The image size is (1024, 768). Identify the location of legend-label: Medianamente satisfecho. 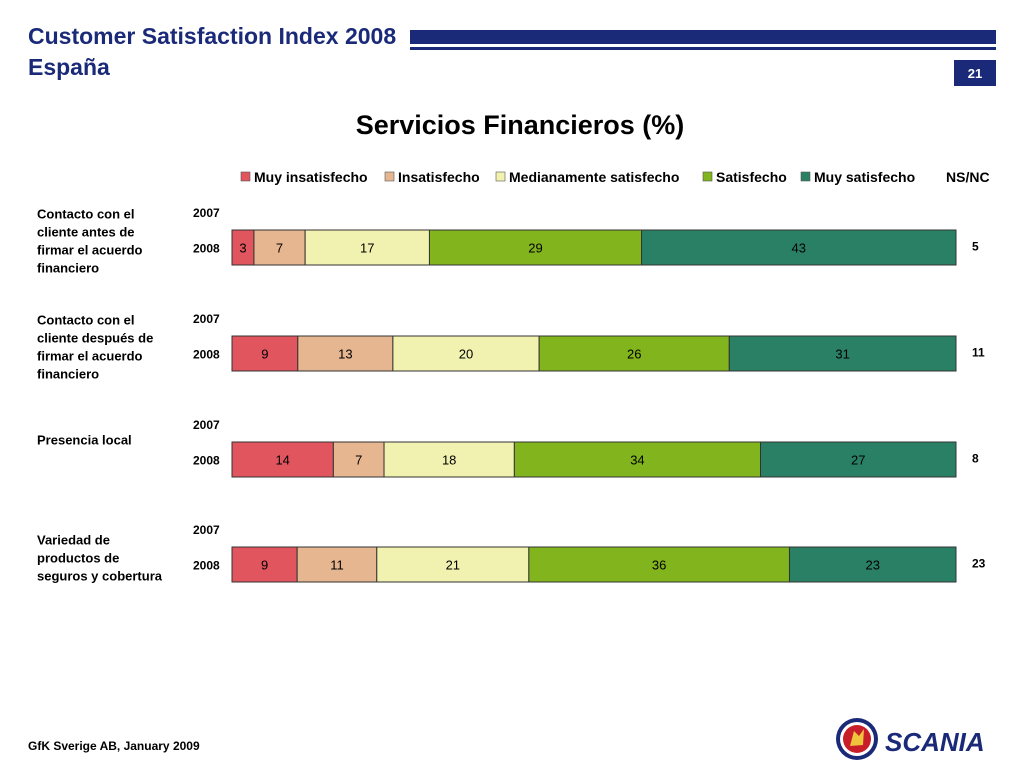
(594, 177).